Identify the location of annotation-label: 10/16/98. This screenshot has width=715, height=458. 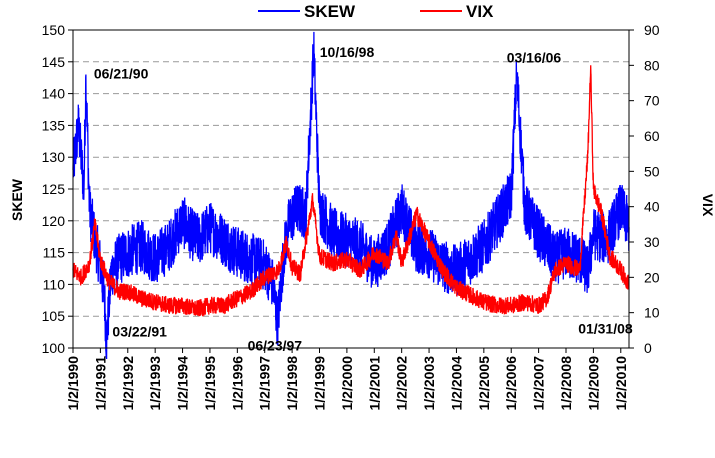
(347, 52).